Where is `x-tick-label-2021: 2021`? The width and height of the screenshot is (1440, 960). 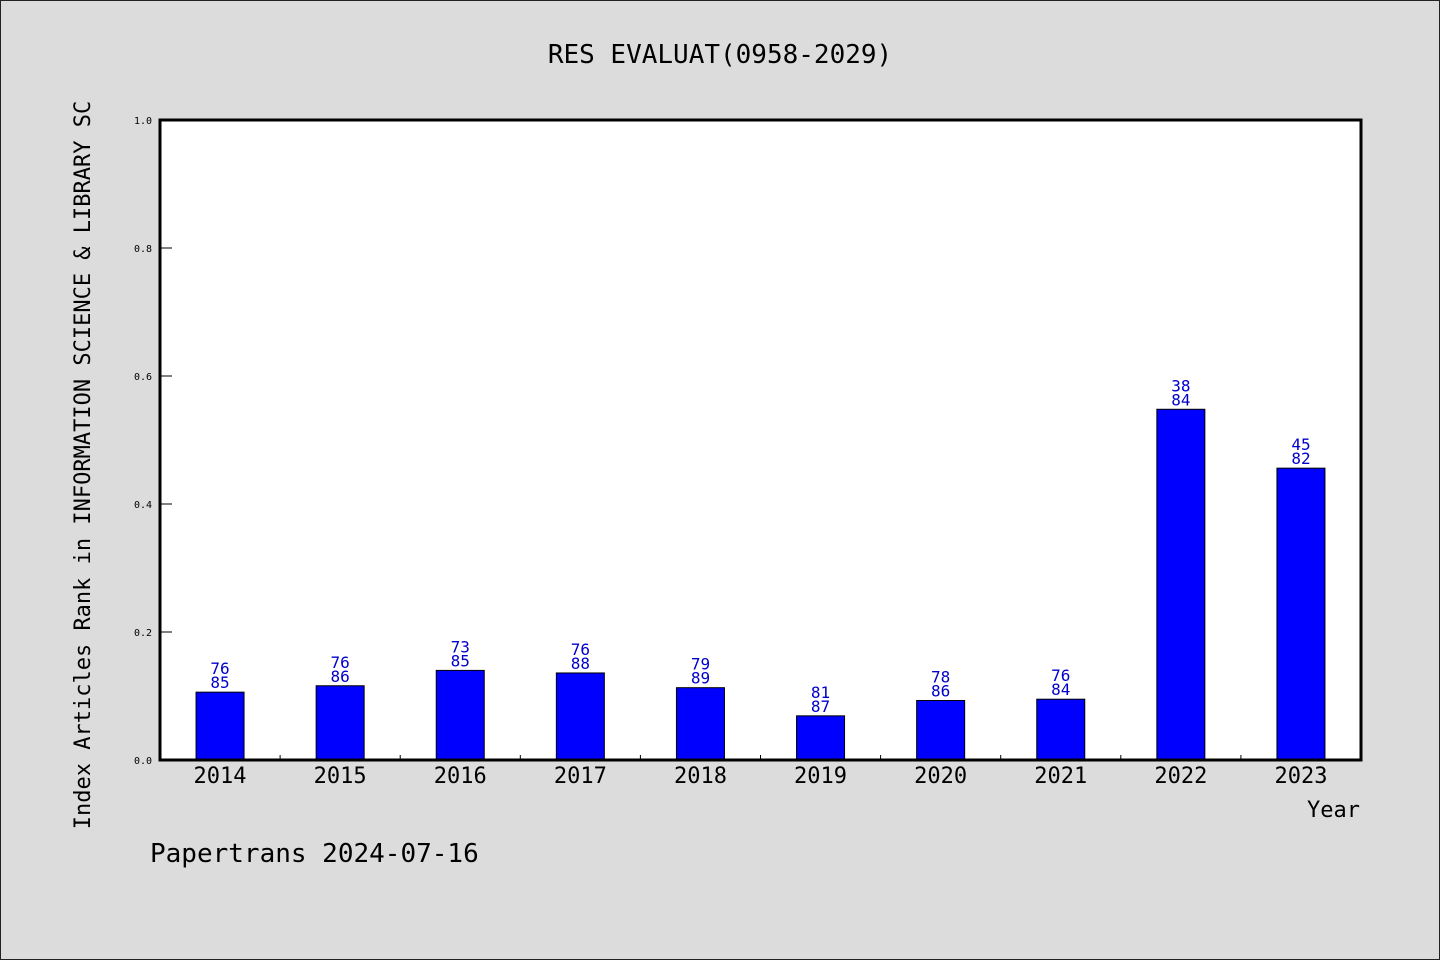 x-tick-label-2021: 2021 is located at coordinates (1060, 776).